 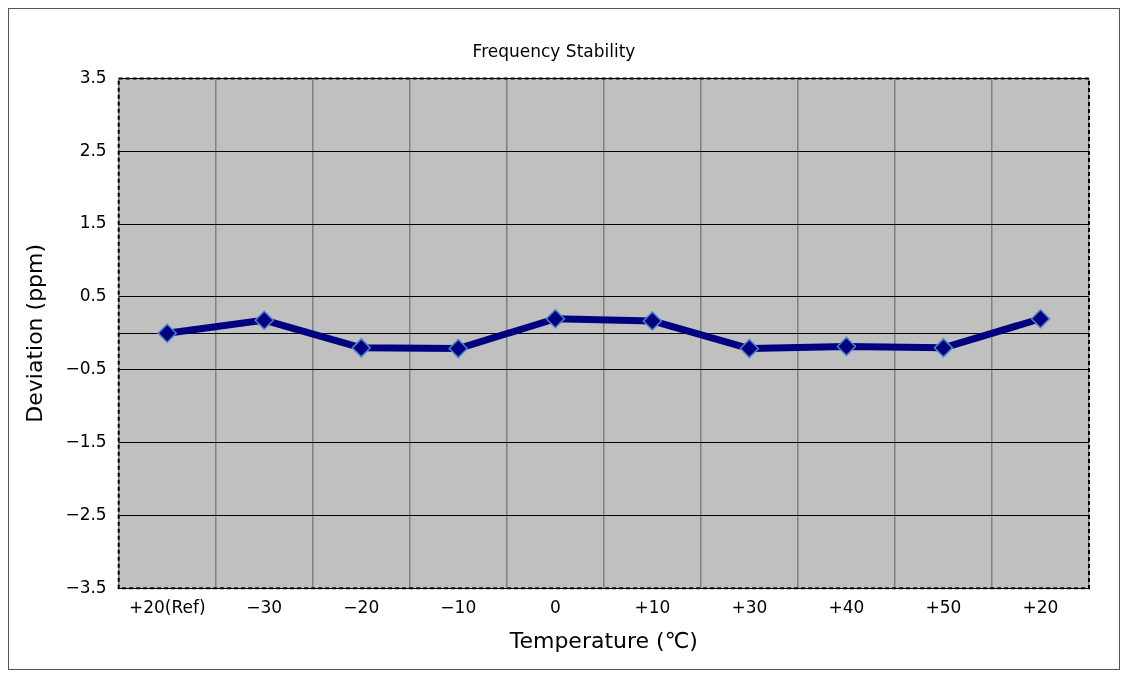 What do you see at coordinates (167, 606) in the screenshot?
I see `x-tick-label: +20(Ref)` at bounding box center [167, 606].